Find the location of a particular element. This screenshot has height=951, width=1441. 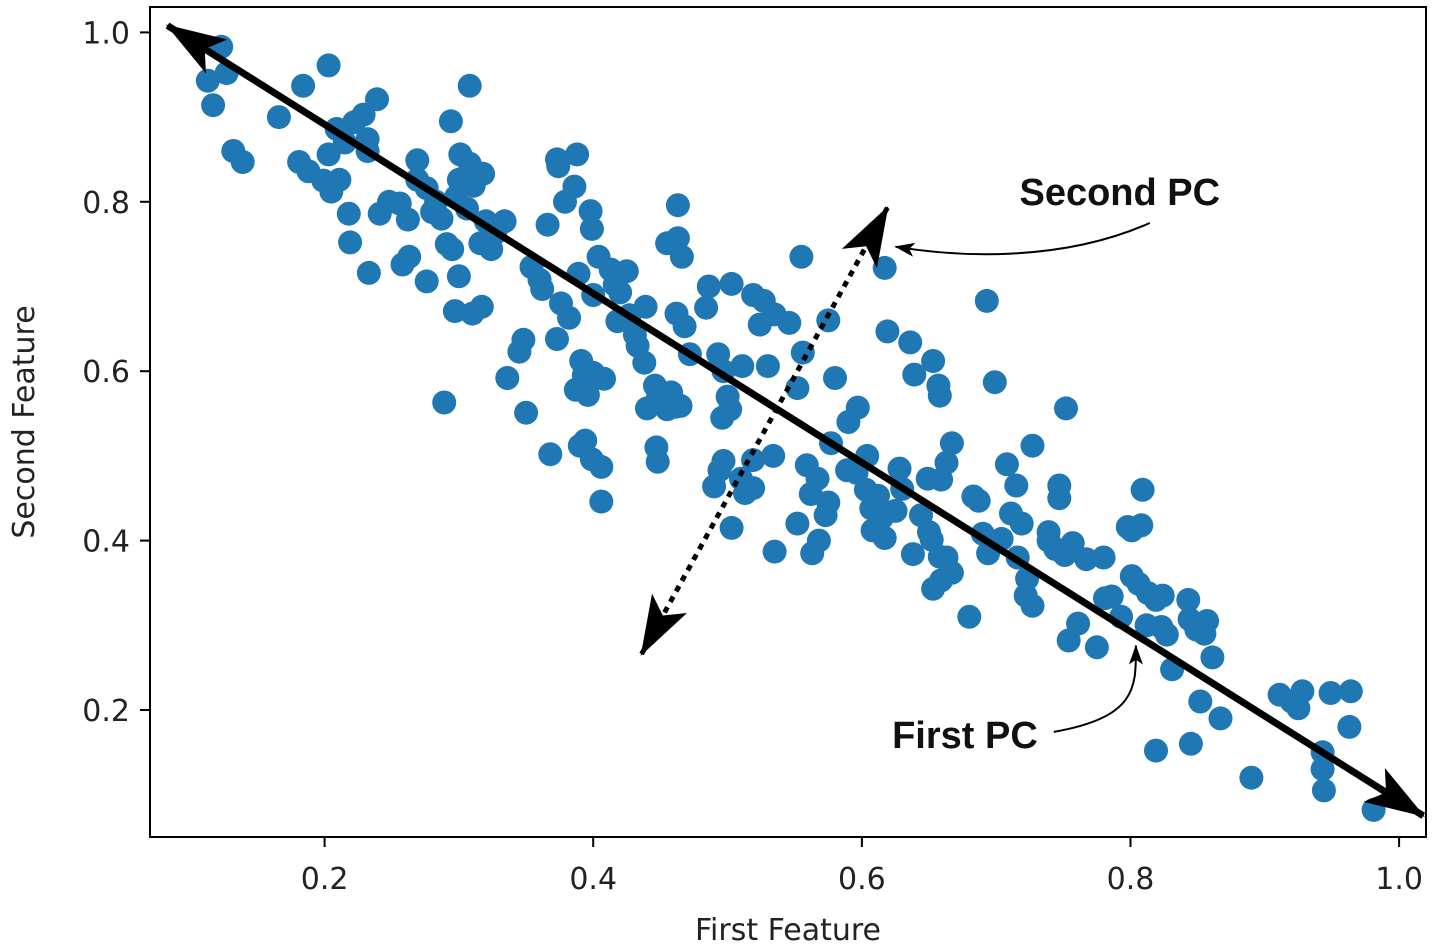

y-tick-label: 1.0 is located at coordinates (106, 33).